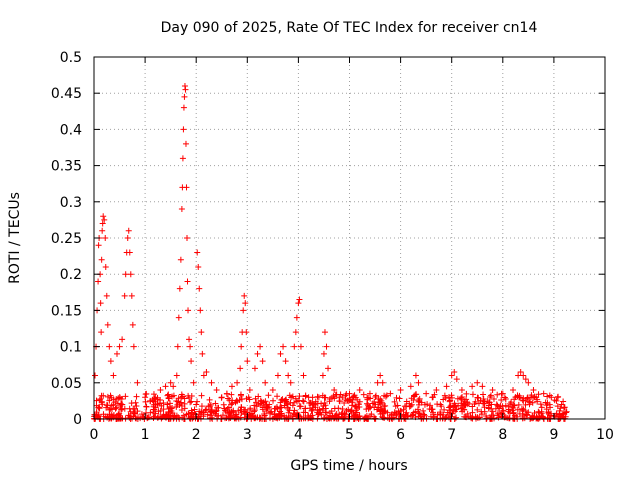 The image size is (640, 480). I want to click on x-axis-label: GPS time / hours, so click(348, 466).